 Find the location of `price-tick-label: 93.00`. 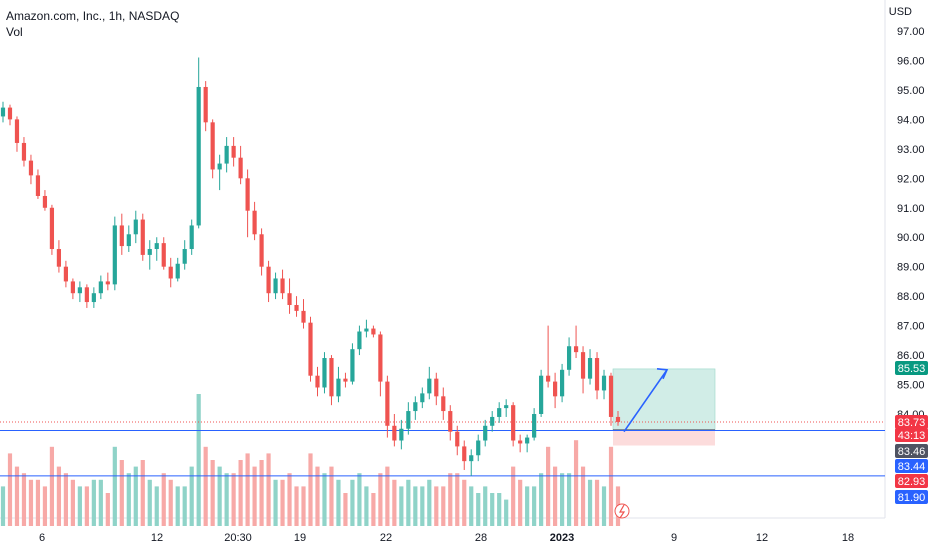

price-tick-label: 93.00 is located at coordinates (911, 150).